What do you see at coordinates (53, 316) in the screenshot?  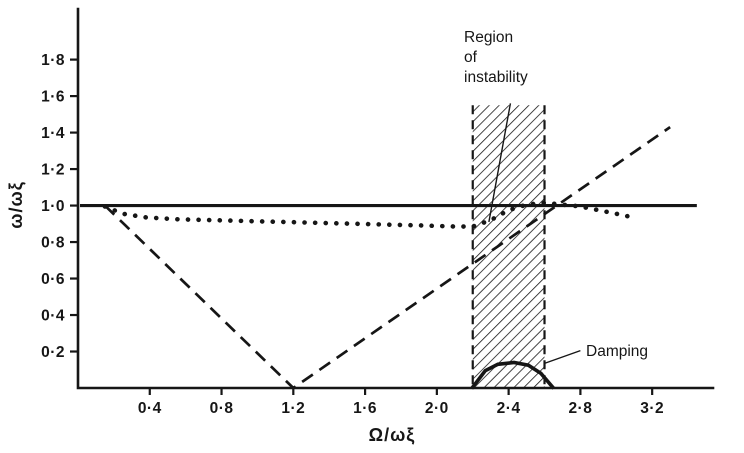 I see `y-tick-label: 0·4` at bounding box center [53, 316].